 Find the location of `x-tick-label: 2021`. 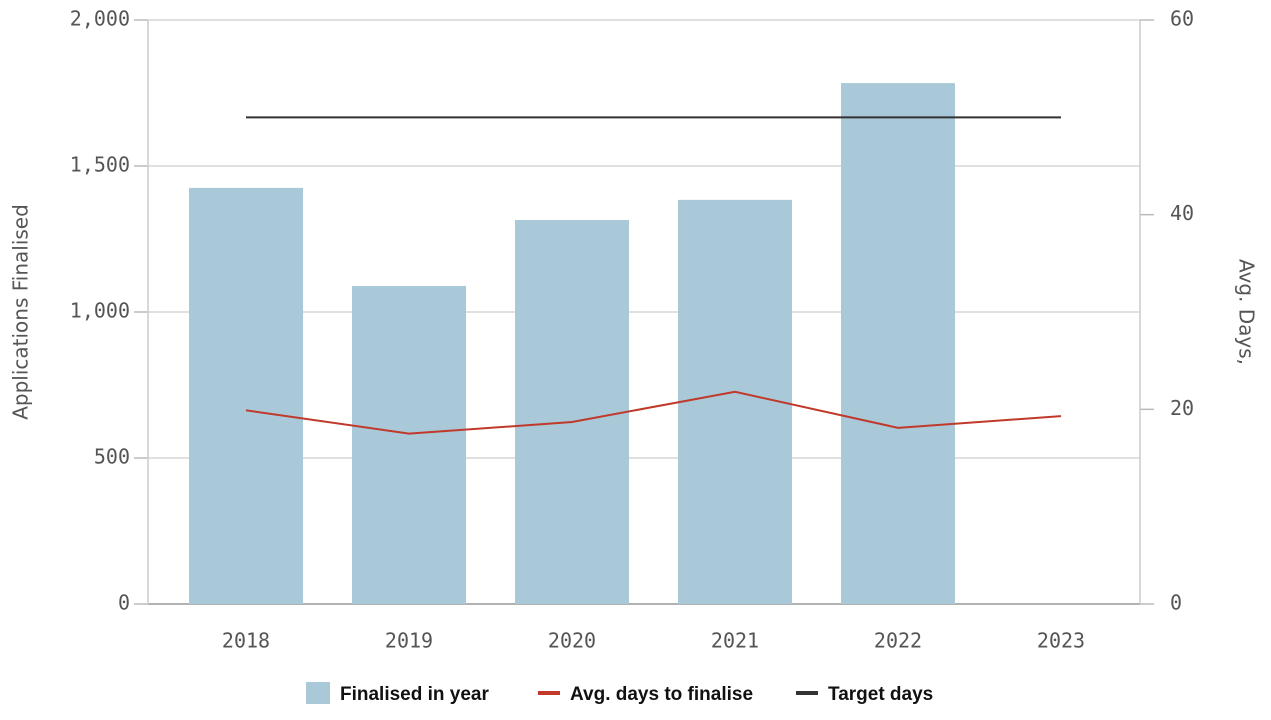

x-tick-label: 2021 is located at coordinates (735, 641).